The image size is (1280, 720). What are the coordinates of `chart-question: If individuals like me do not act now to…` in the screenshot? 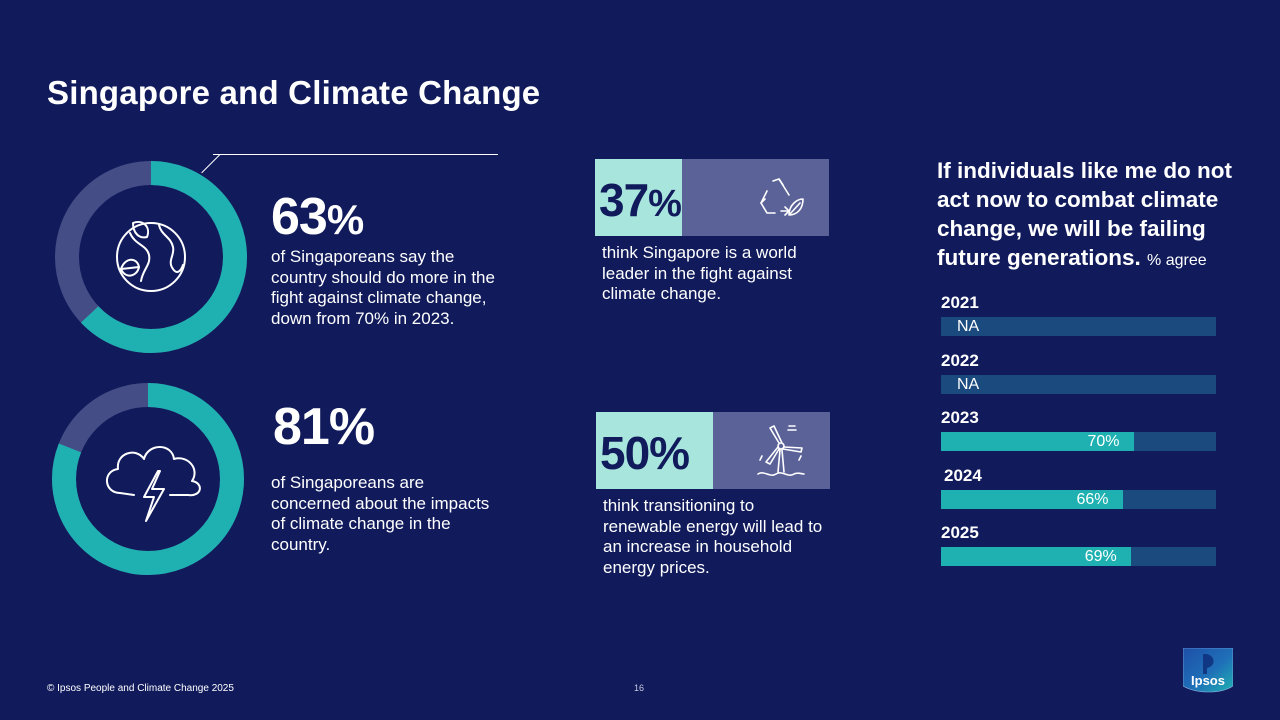 It's located at (1085, 214).